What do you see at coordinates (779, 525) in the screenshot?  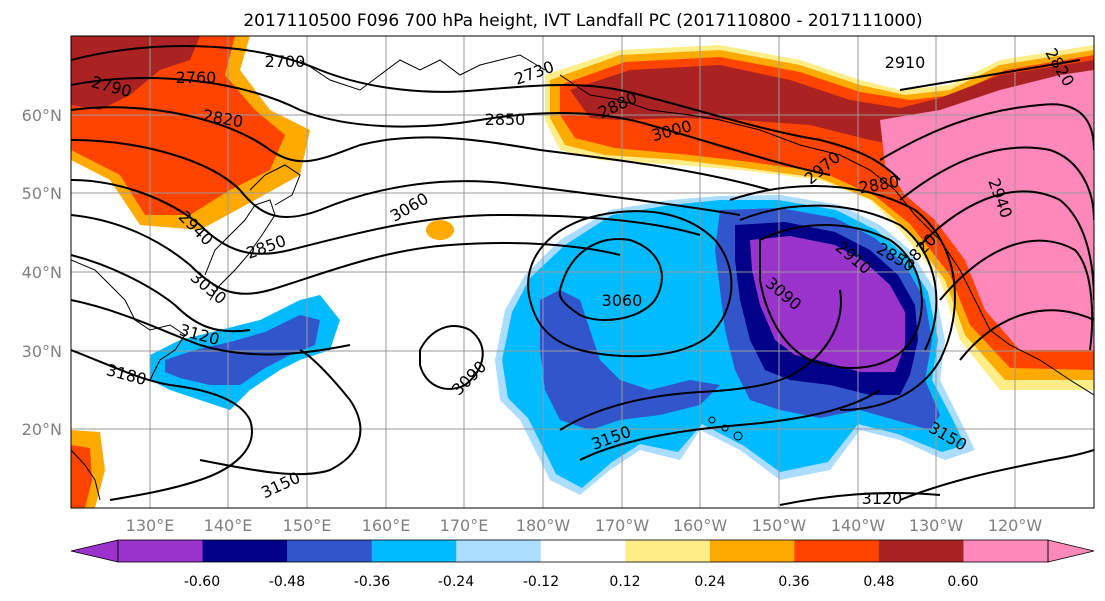 I see `lon-label: 150°W` at bounding box center [779, 525].